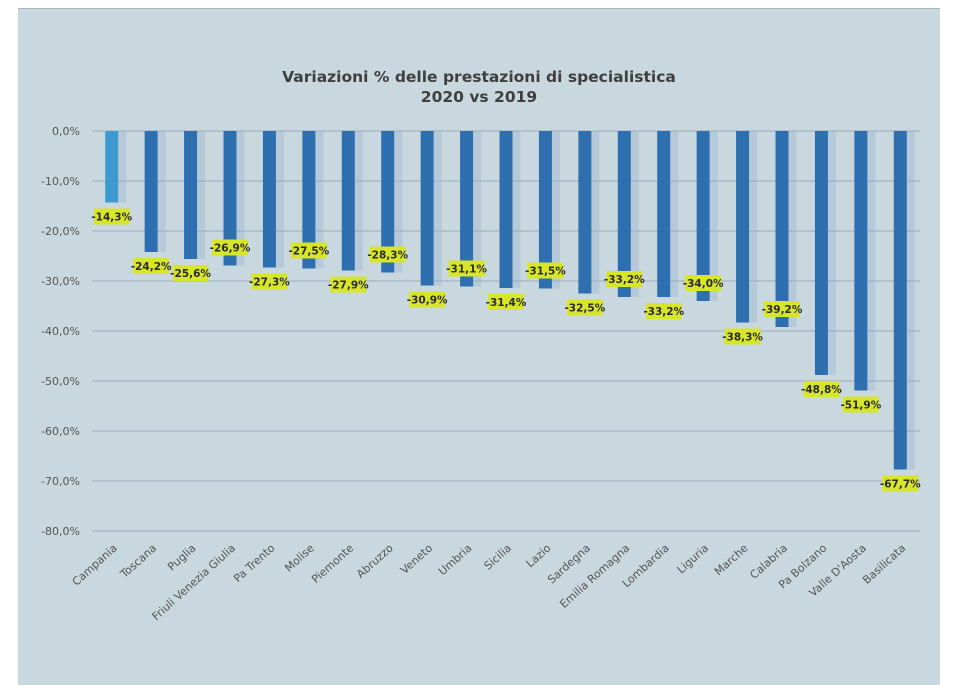 The image size is (953, 685). I want to click on y-tick-label: -60,0%, so click(60, 431).